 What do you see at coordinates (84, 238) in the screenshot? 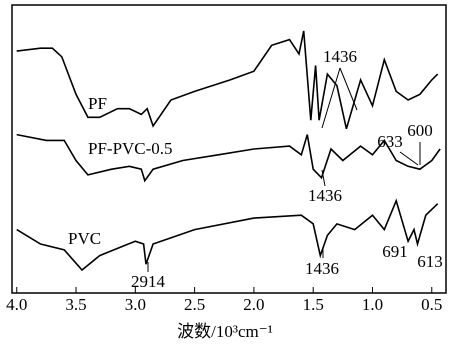
I see `series-label: PVC` at bounding box center [84, 238].